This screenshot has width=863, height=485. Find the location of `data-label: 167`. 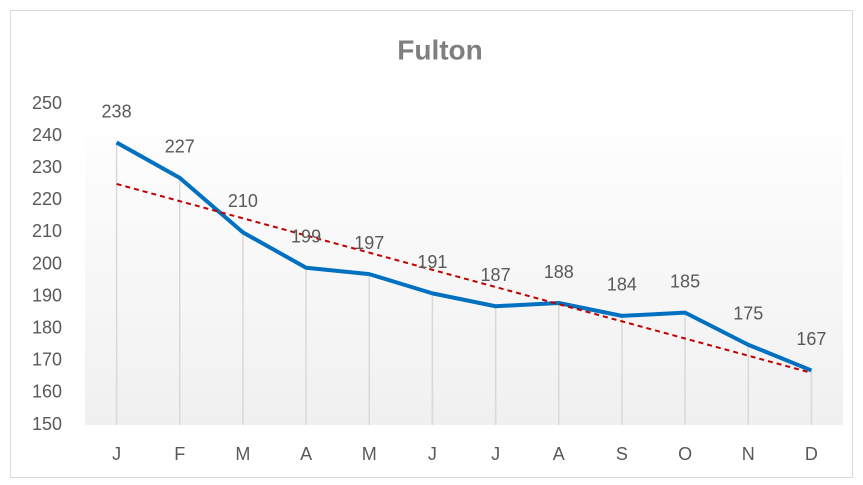

data-label: 167 is located at coordinates (811, 339).